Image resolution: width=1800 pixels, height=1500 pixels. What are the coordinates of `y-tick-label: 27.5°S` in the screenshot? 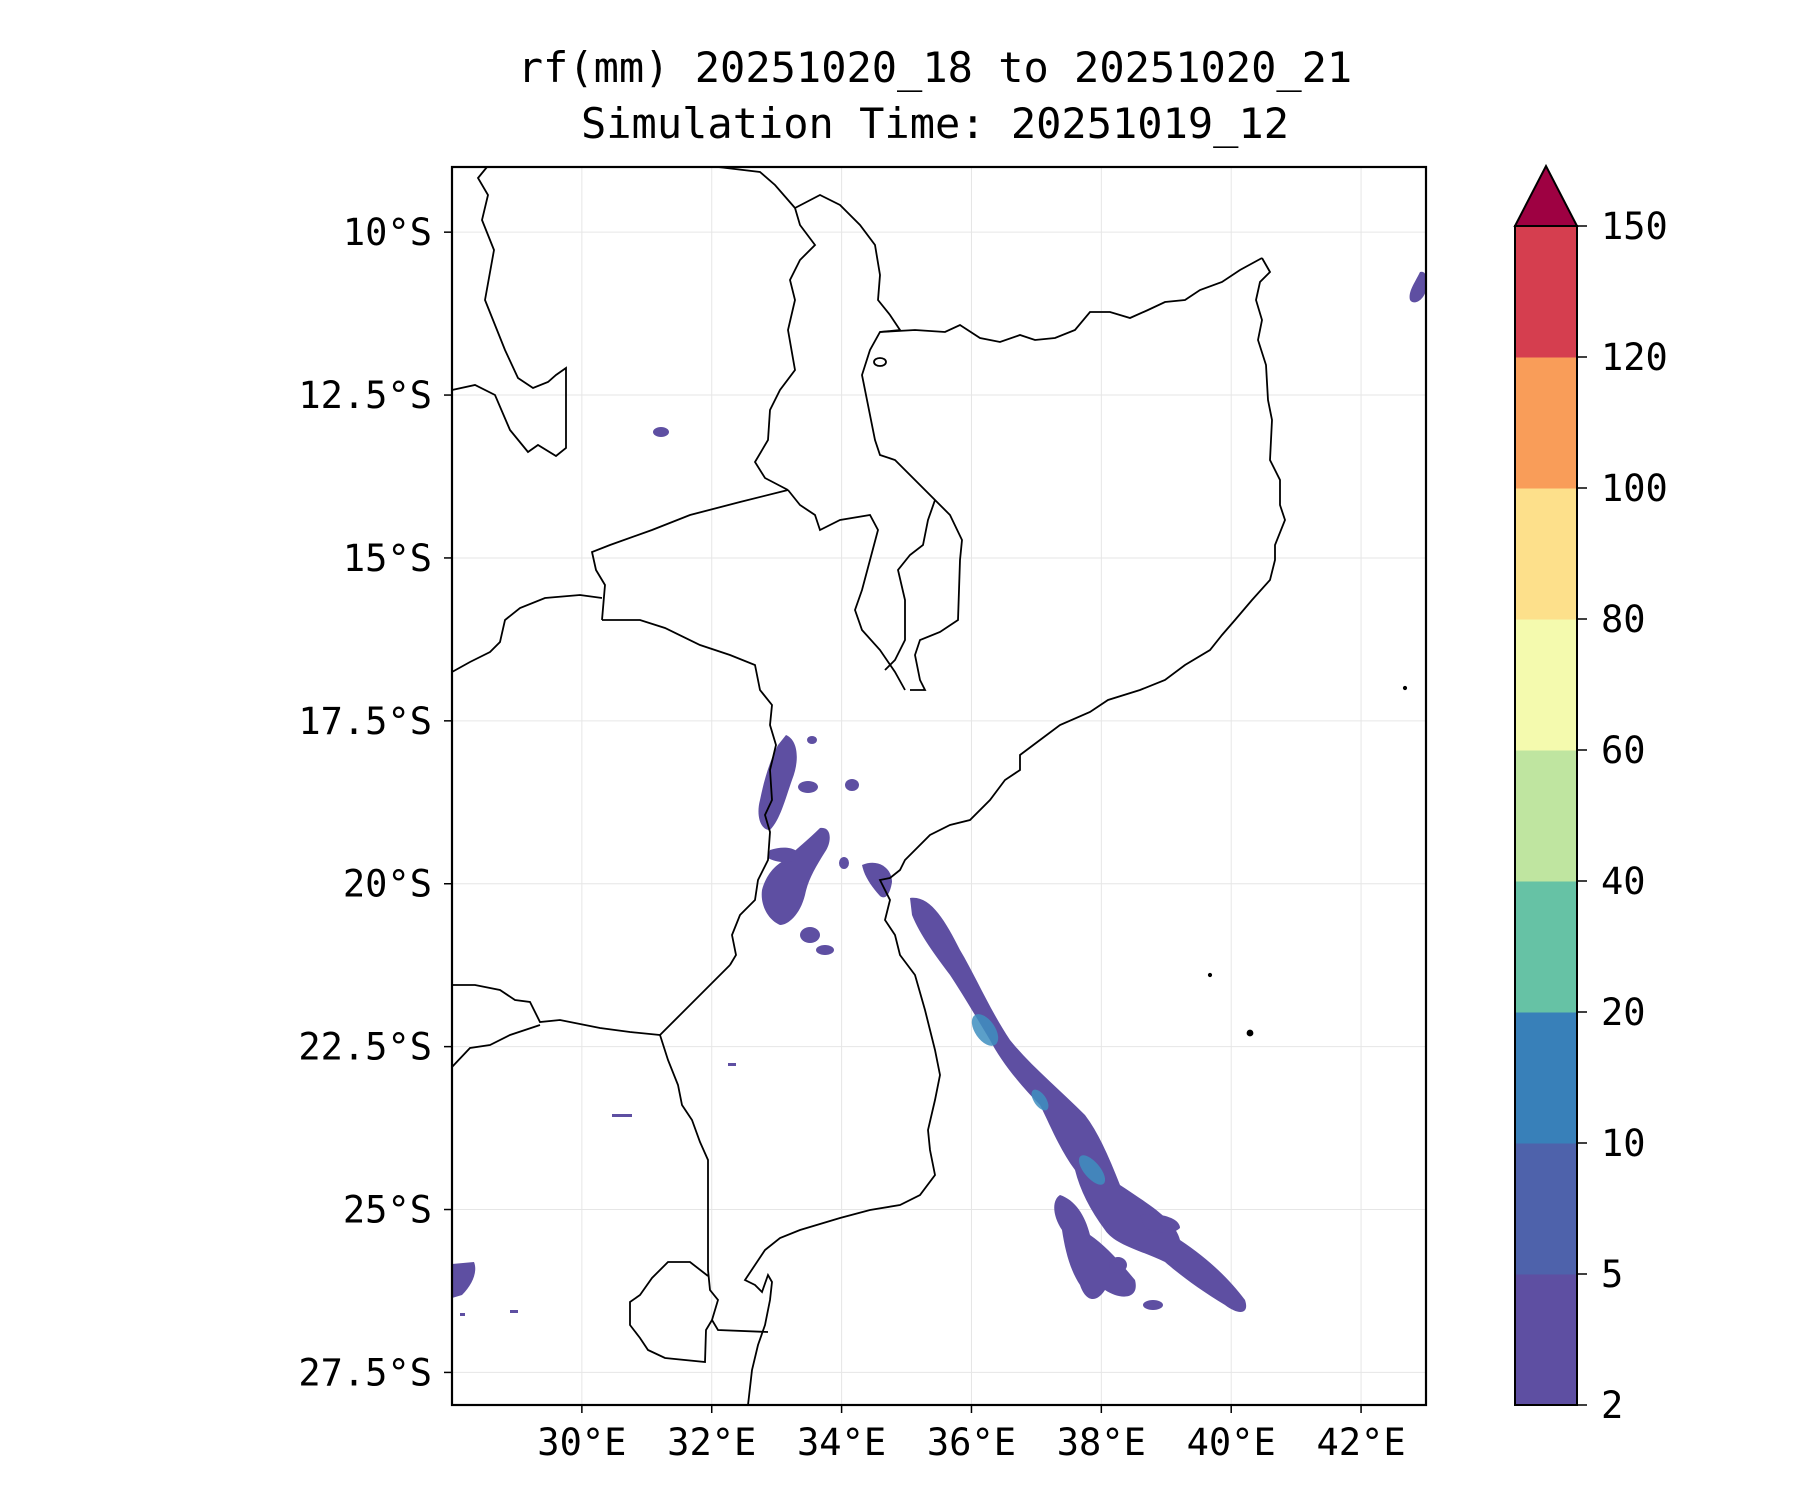 It's located at (365, 1372).